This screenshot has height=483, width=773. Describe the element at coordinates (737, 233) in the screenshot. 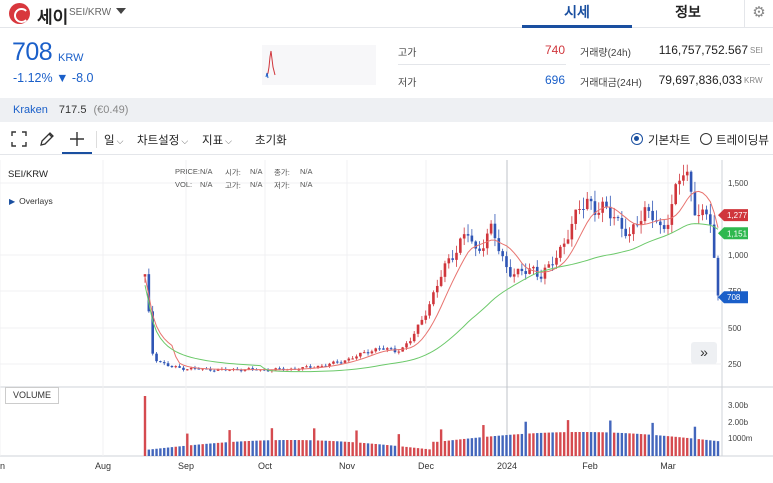

I see `price-badge-label: 1,151` at that location.